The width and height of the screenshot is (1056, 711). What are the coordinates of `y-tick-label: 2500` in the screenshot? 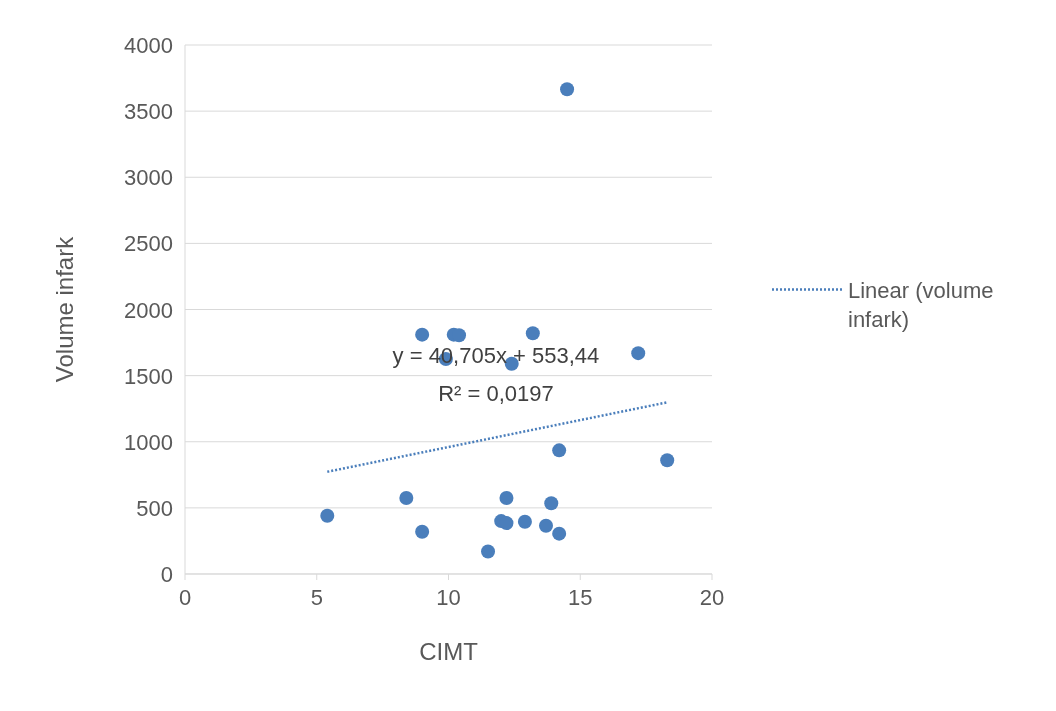 It's located at (148, 244).